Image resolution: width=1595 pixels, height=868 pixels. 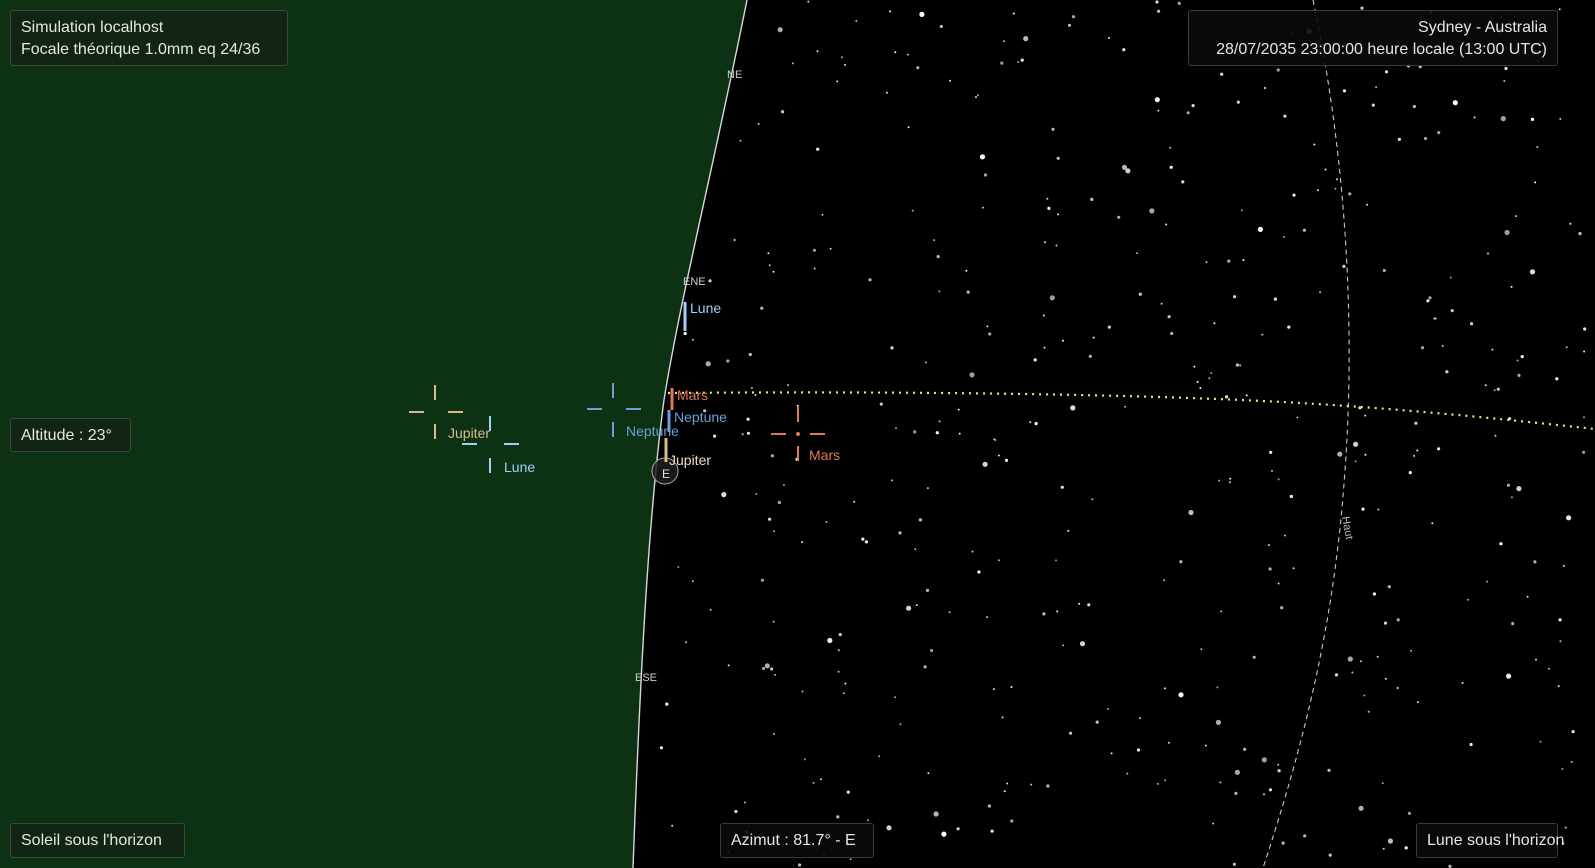 I want to click on moon-horizon-label: Lune, so click(x=705, y=308).